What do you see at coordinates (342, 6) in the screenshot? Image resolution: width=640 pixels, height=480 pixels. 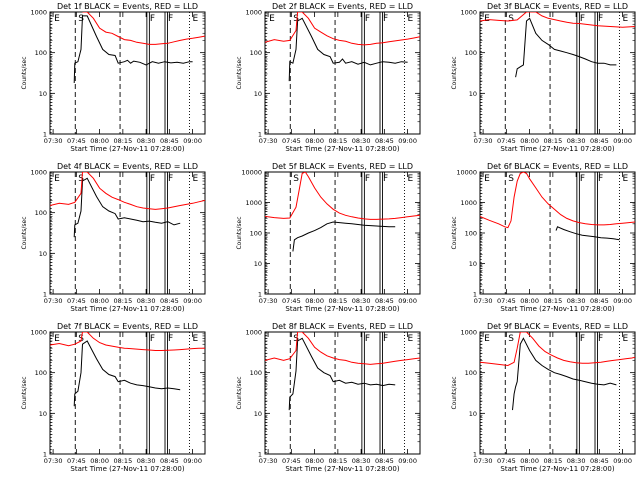 I see `panel-title: Det 2f BLACK = Events, RED = LLD` at bounding box center [342, 6].